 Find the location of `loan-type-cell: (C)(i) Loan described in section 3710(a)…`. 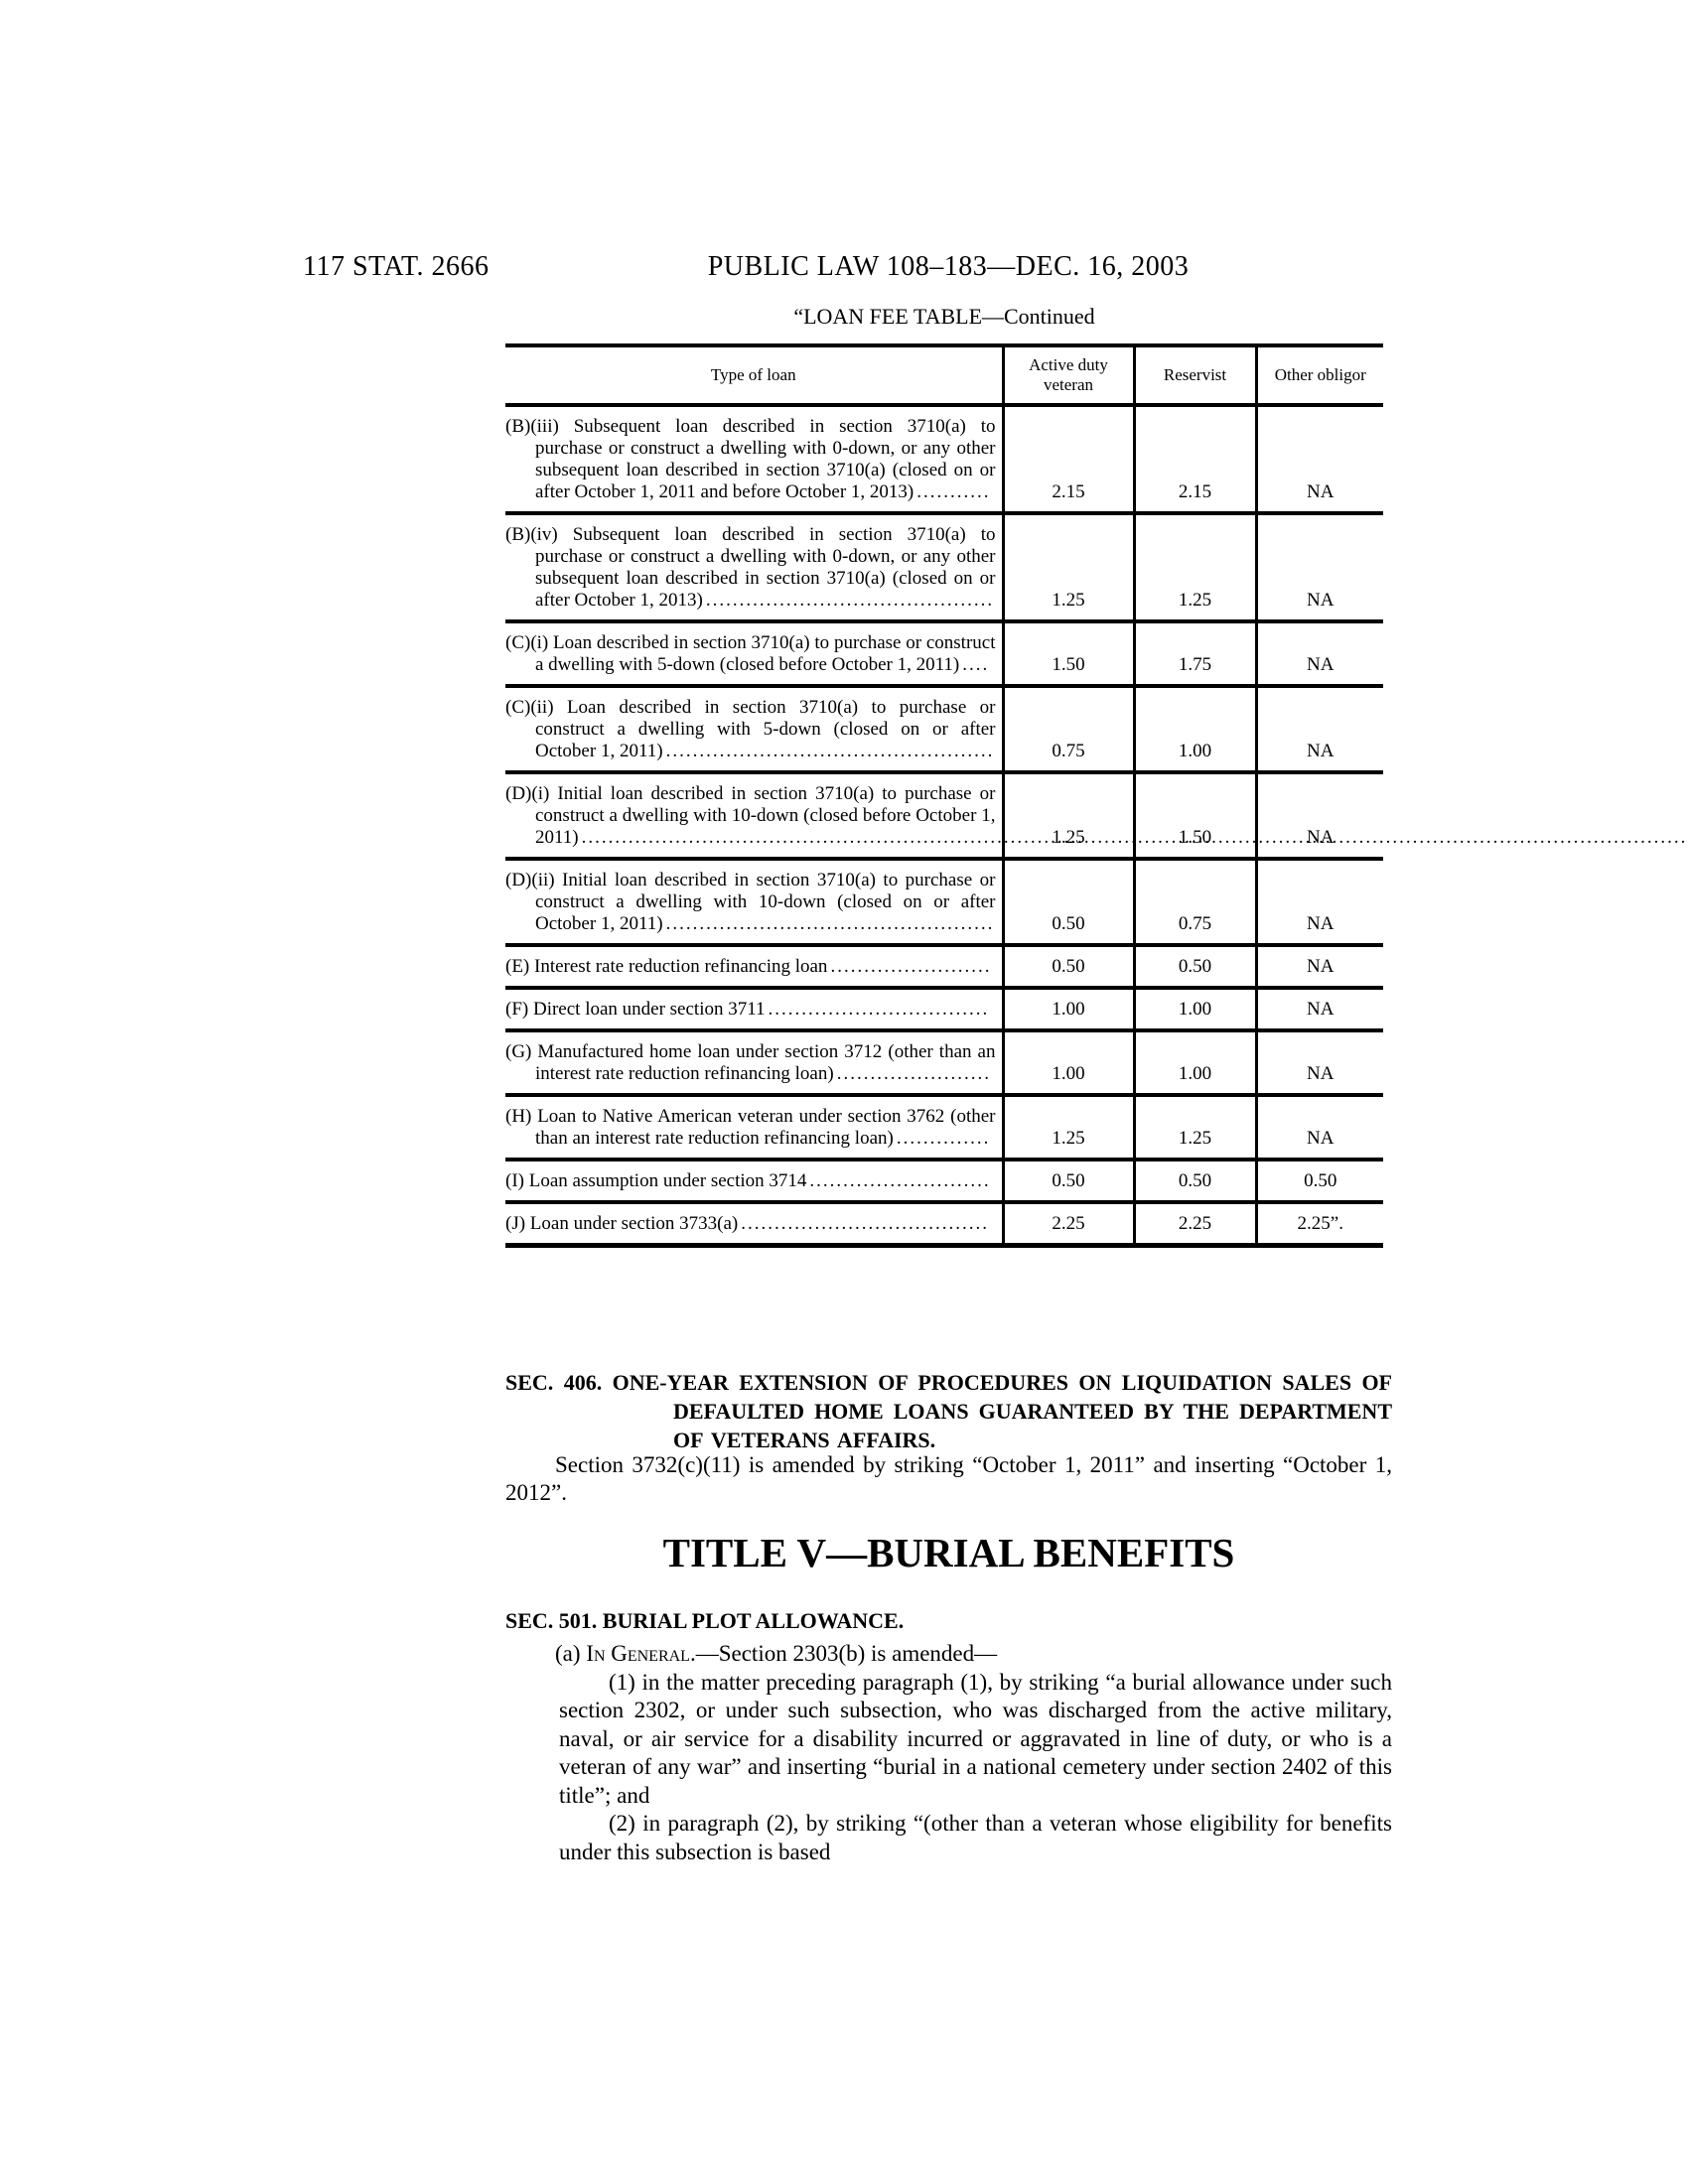

loan-type-cell: (C)(i) Loan described in section 3710(a)… is located at coordinates (754, 652).